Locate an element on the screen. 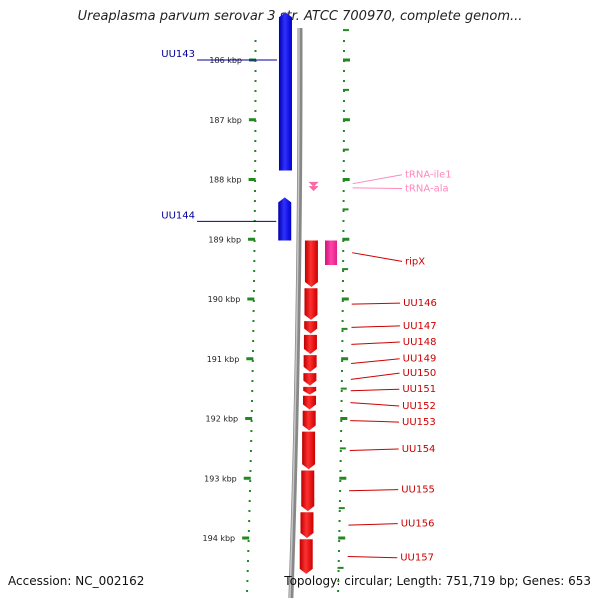 The width and height of the screenshot is (600, 600). gene-label: UU157 is located at coordinates (417, 558).